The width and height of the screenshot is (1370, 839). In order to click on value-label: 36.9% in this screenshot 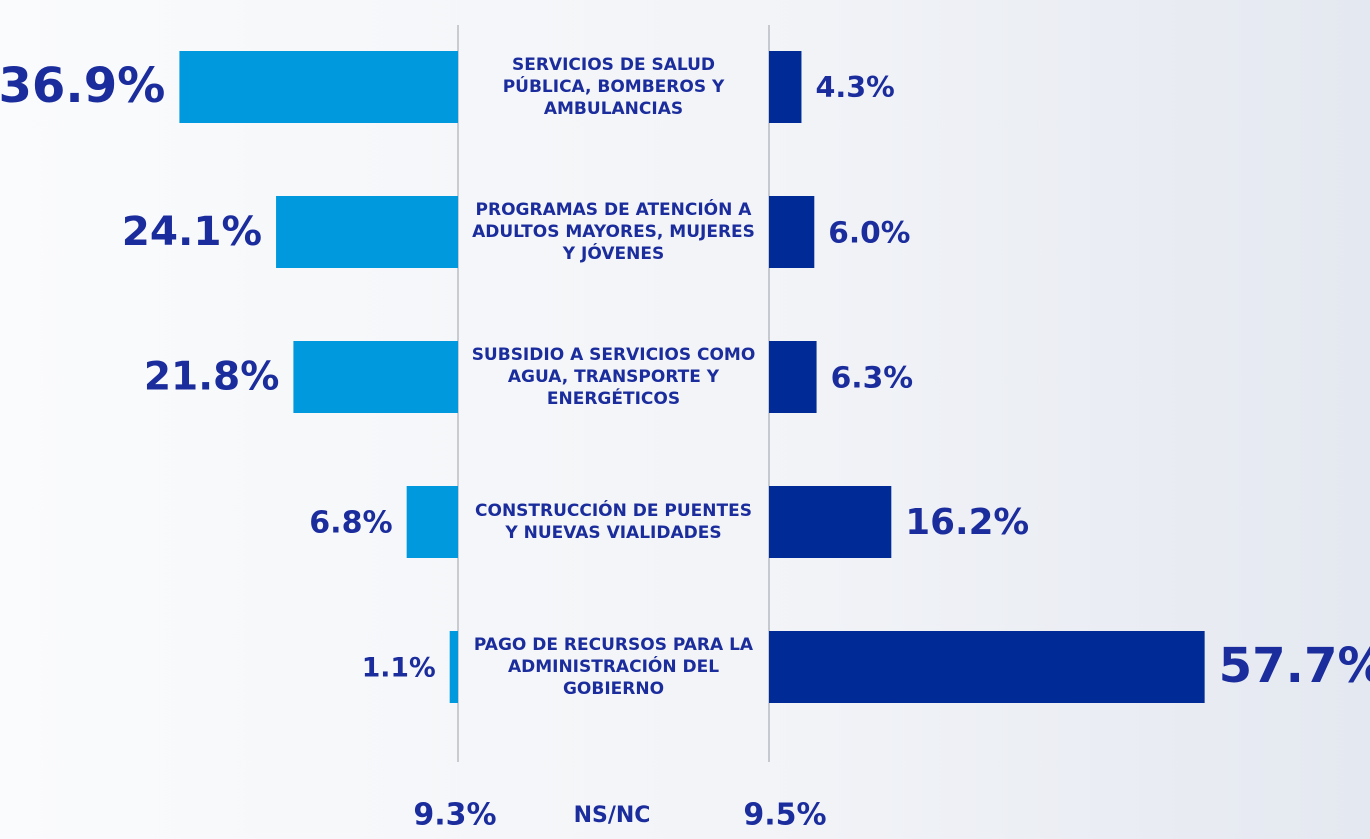, I will do `click(82, 86)`.